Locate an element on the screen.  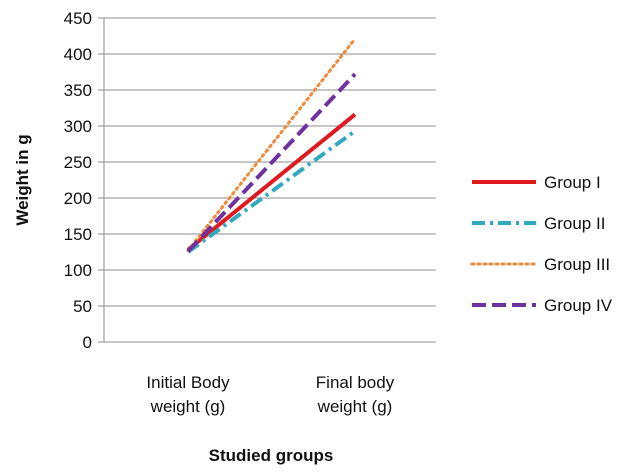
x-axis-title: Studied groups is located at coordinates (271, 455).